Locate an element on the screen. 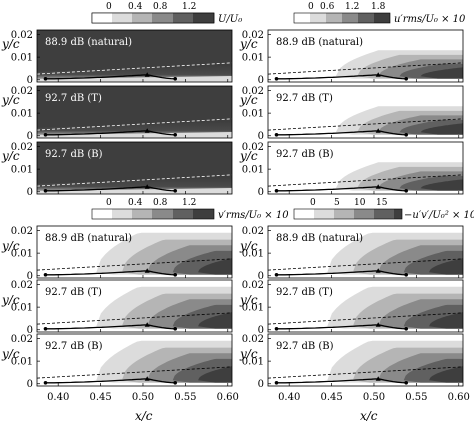  case-label: 88.9 dB (natural) is located at coordinates (319, 238).